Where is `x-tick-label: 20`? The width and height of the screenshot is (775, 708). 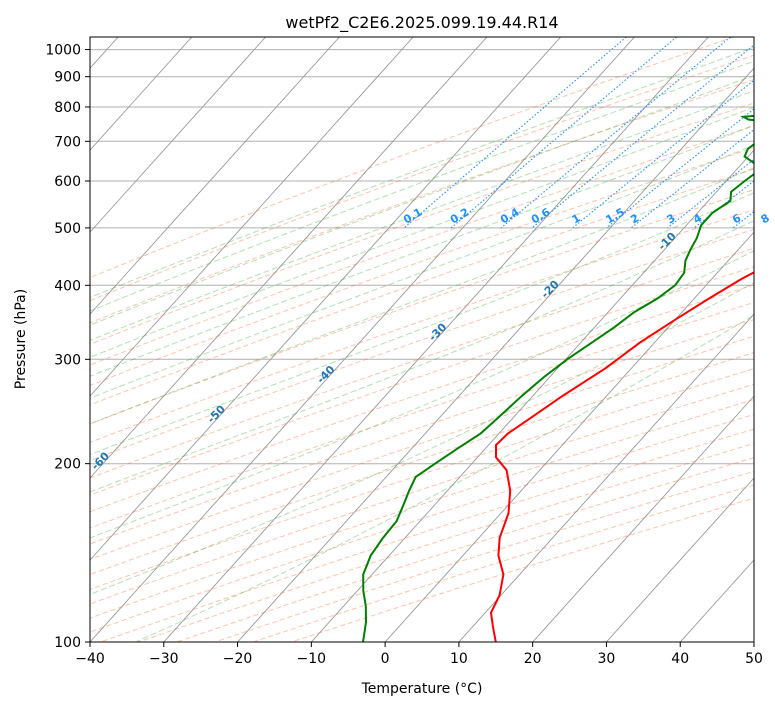 x-tick-label: 20 is located at coordinates (533, 659).